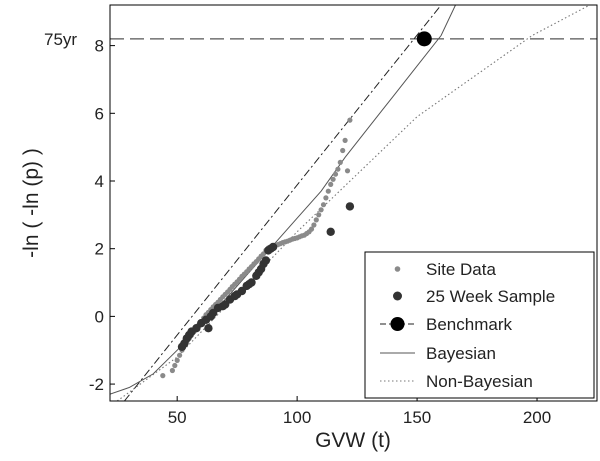  What do you see at coordinates (490, 296) in the screenshot?
I see `legend-label-25-week-sample: 25 Week Sample` at bounding box center [490, 296].